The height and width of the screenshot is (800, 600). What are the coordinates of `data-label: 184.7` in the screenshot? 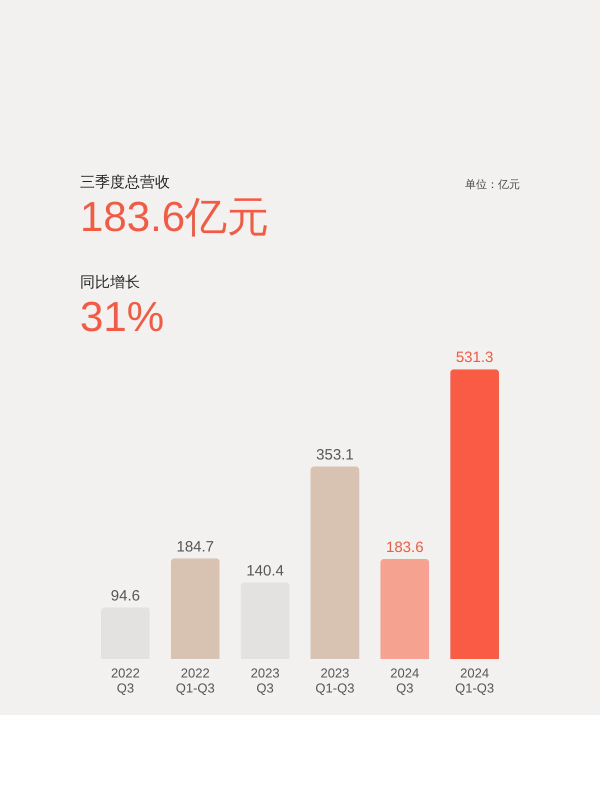 It's located at (195, 547).